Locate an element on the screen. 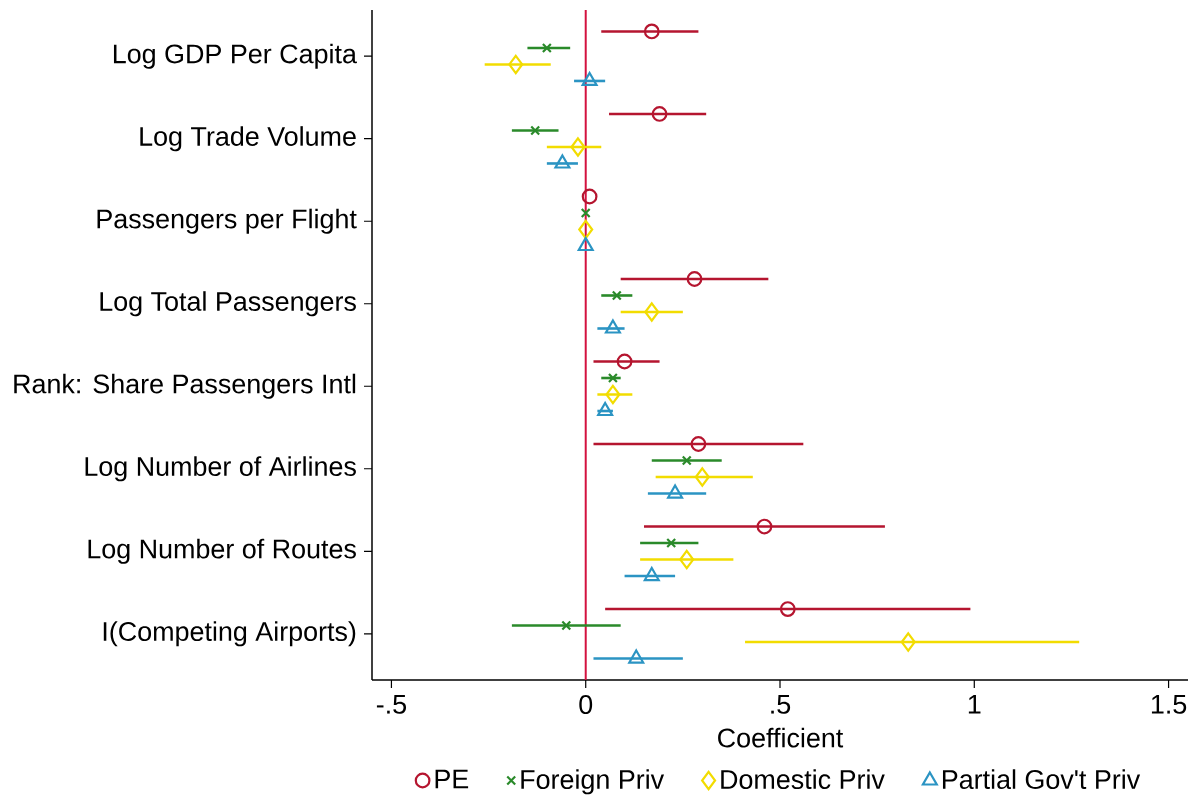 Image resolution: width=1198 pixels, height=808 pixels. y-tick-label: I(Competing Airports) is located at coordinates (229, 634).